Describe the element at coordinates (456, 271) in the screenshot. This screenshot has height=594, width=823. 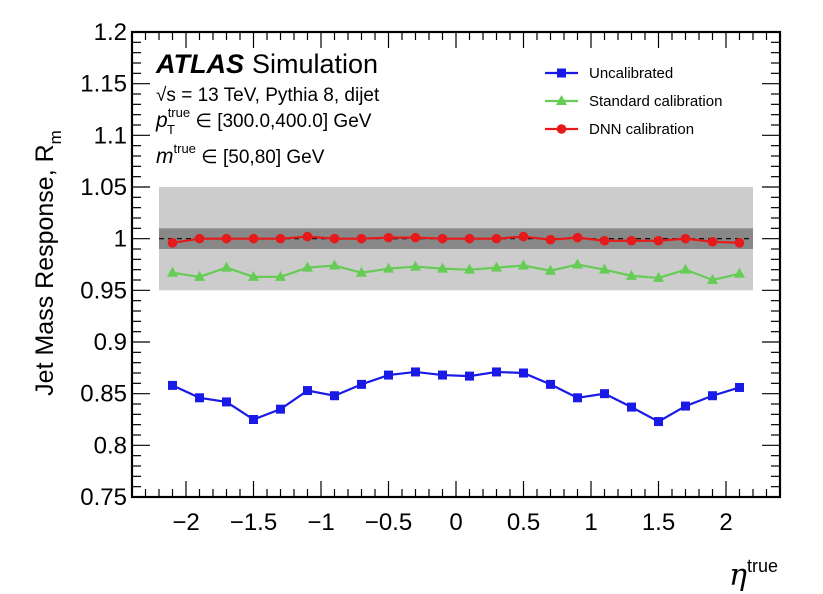
I see `series-standard-calibration` at that location.